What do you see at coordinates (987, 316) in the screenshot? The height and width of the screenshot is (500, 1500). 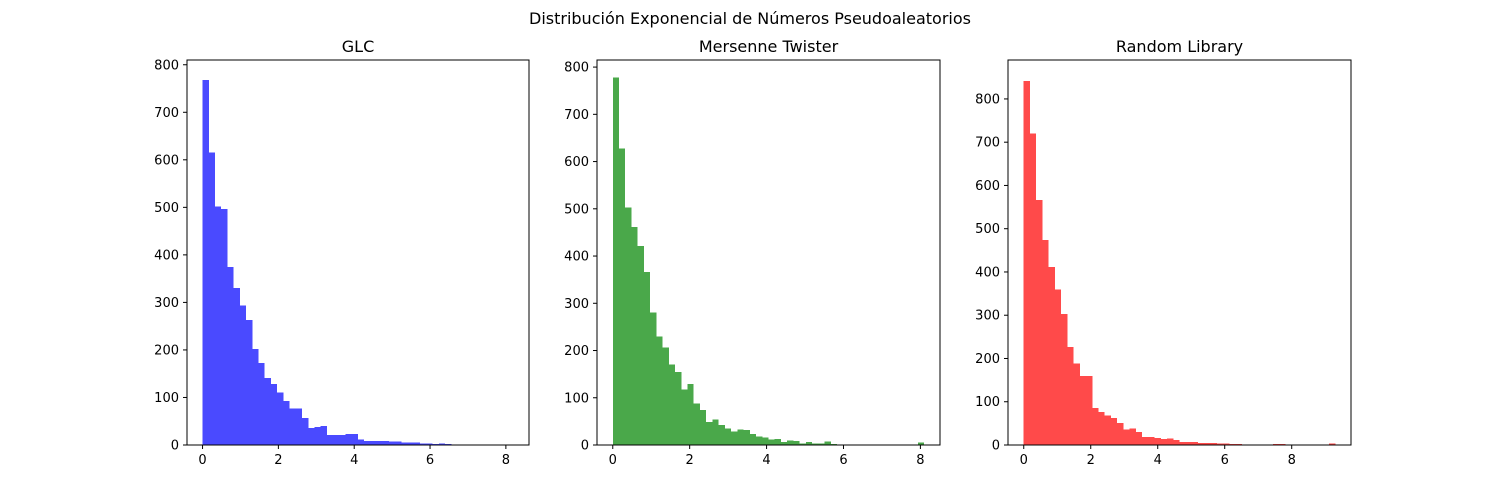 I see `y-tick-label: 300` at bounding box center [987, 316].